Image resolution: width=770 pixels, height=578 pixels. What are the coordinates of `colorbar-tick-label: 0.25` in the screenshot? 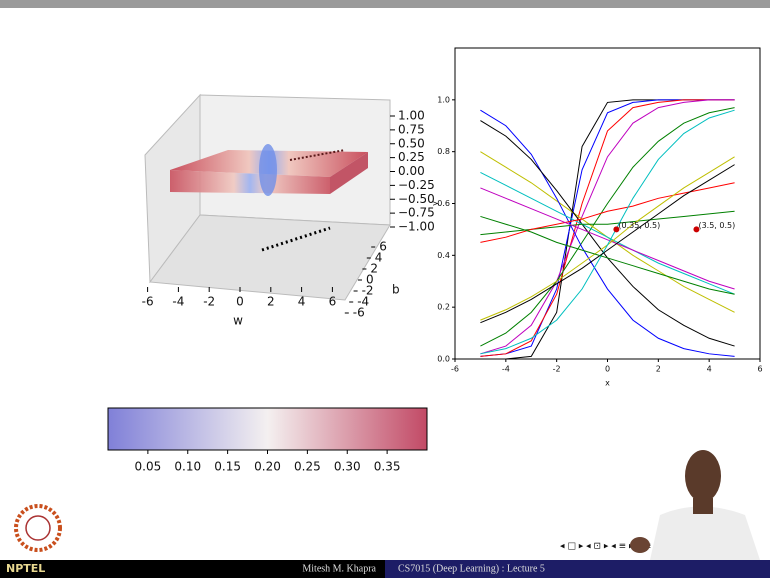 It's located at (307, 467).